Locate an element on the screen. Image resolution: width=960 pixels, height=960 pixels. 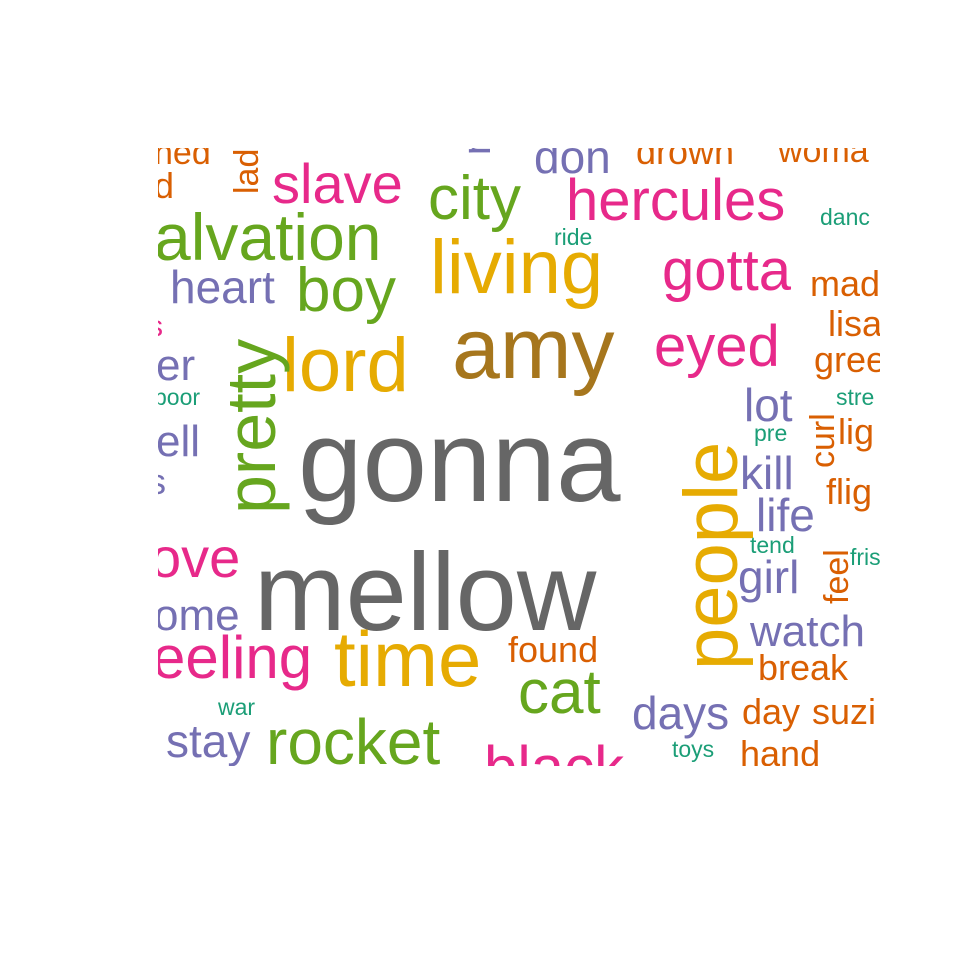
word-light: lig is located at coordinates (856, 431).